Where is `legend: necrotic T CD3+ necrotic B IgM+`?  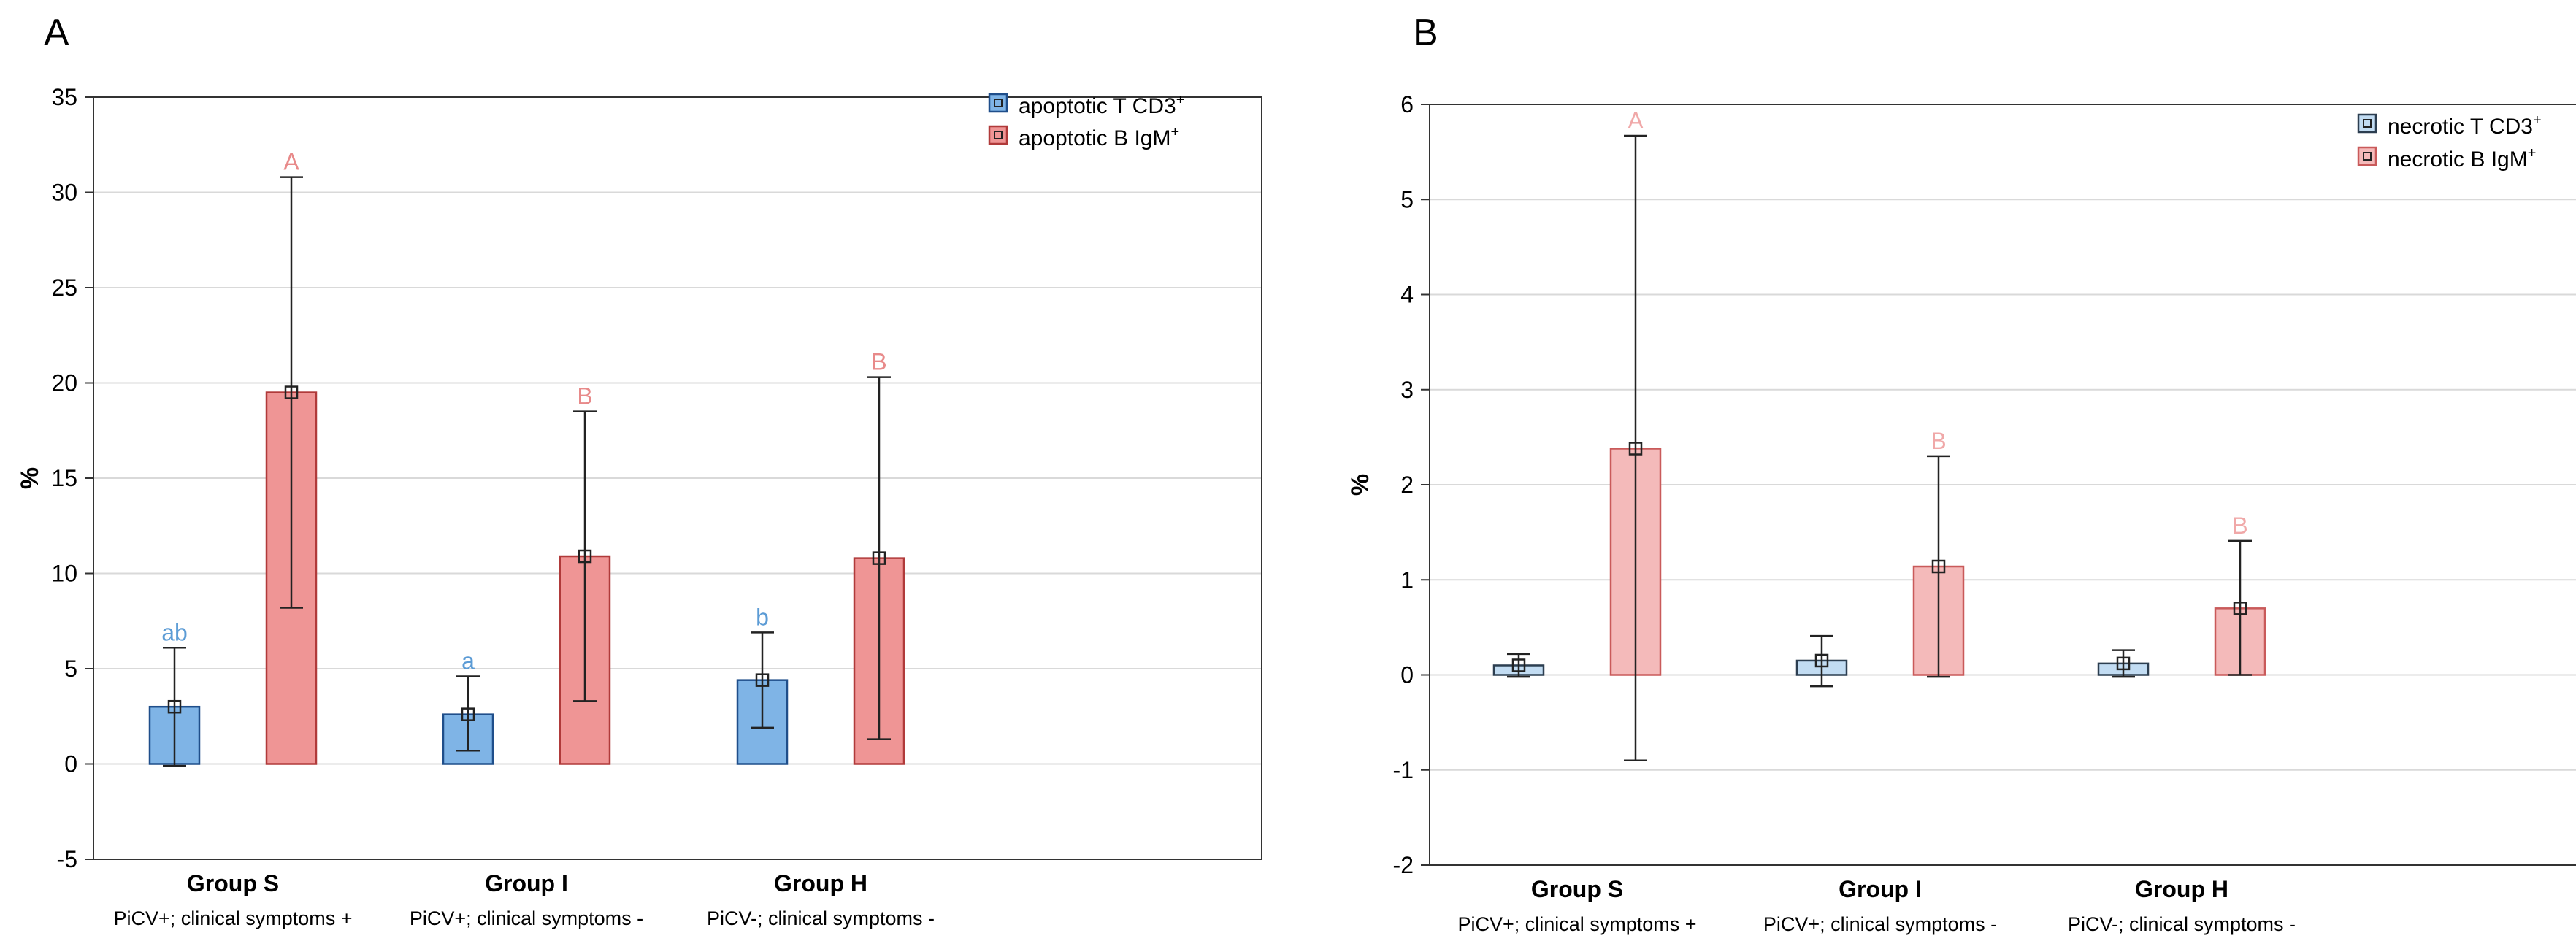
legend: necrotic T CD3+ necrotic B IgM+ is located at coordinates (2449, 142).